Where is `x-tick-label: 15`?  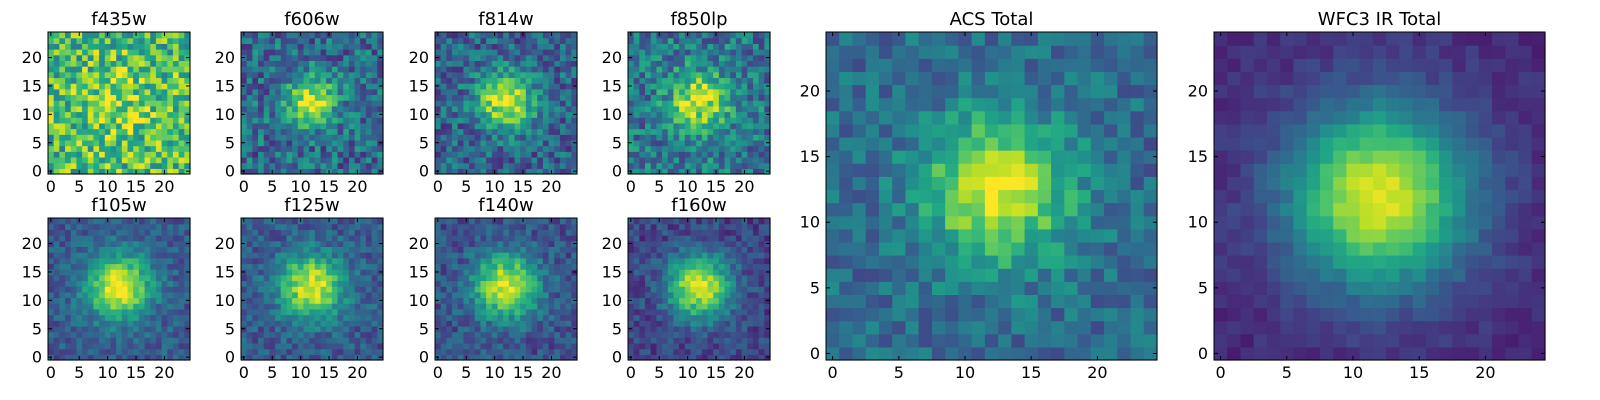 x-tick-label: 15 is located at coordinates (523, 186).